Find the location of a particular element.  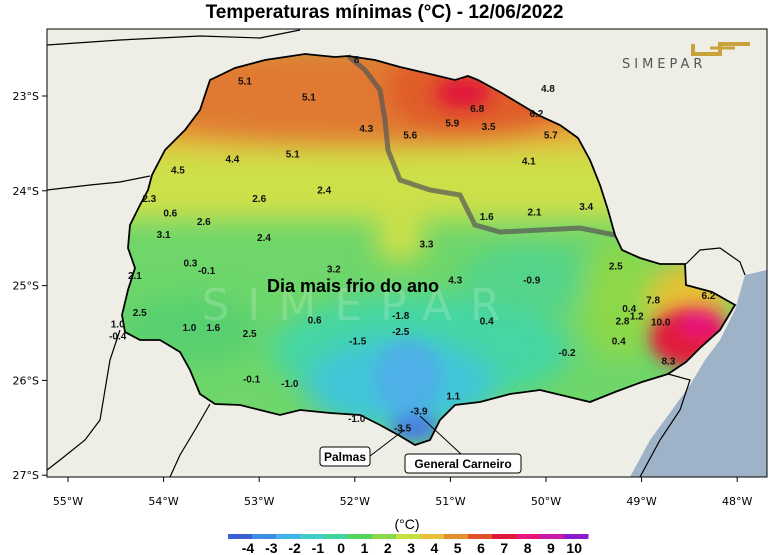

y-tick-label: 25°S is located at coordinates (26, 286).